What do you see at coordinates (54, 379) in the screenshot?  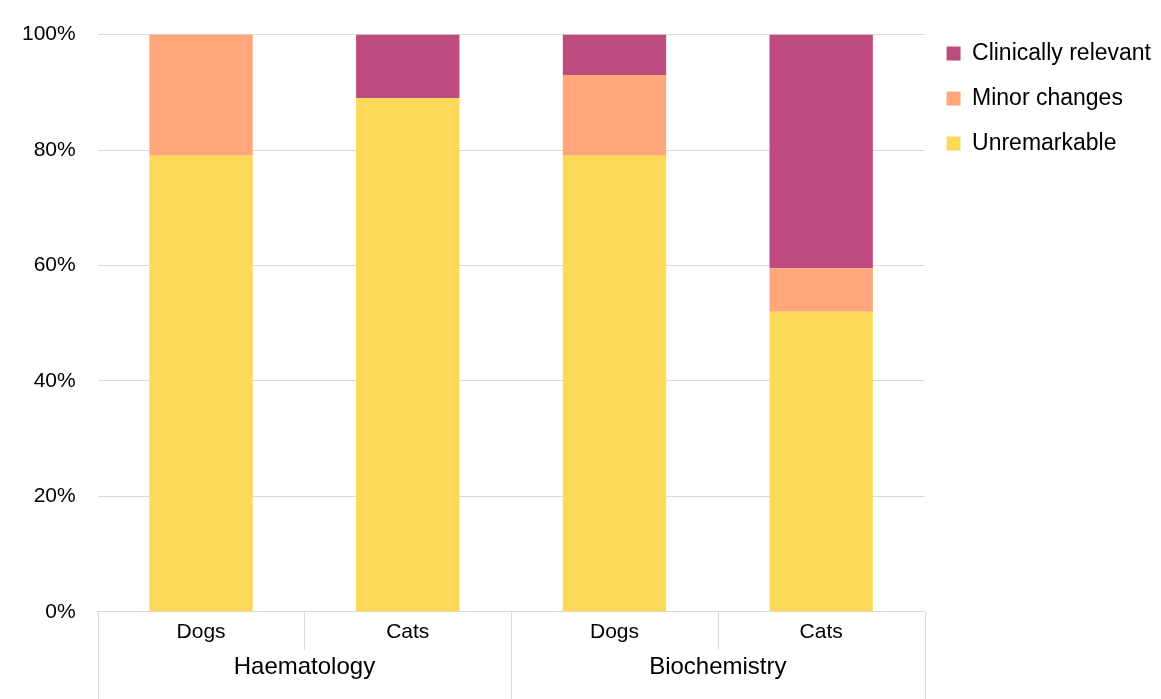 I see `y-tick-label: 40%` at bounding box center [54, 379].